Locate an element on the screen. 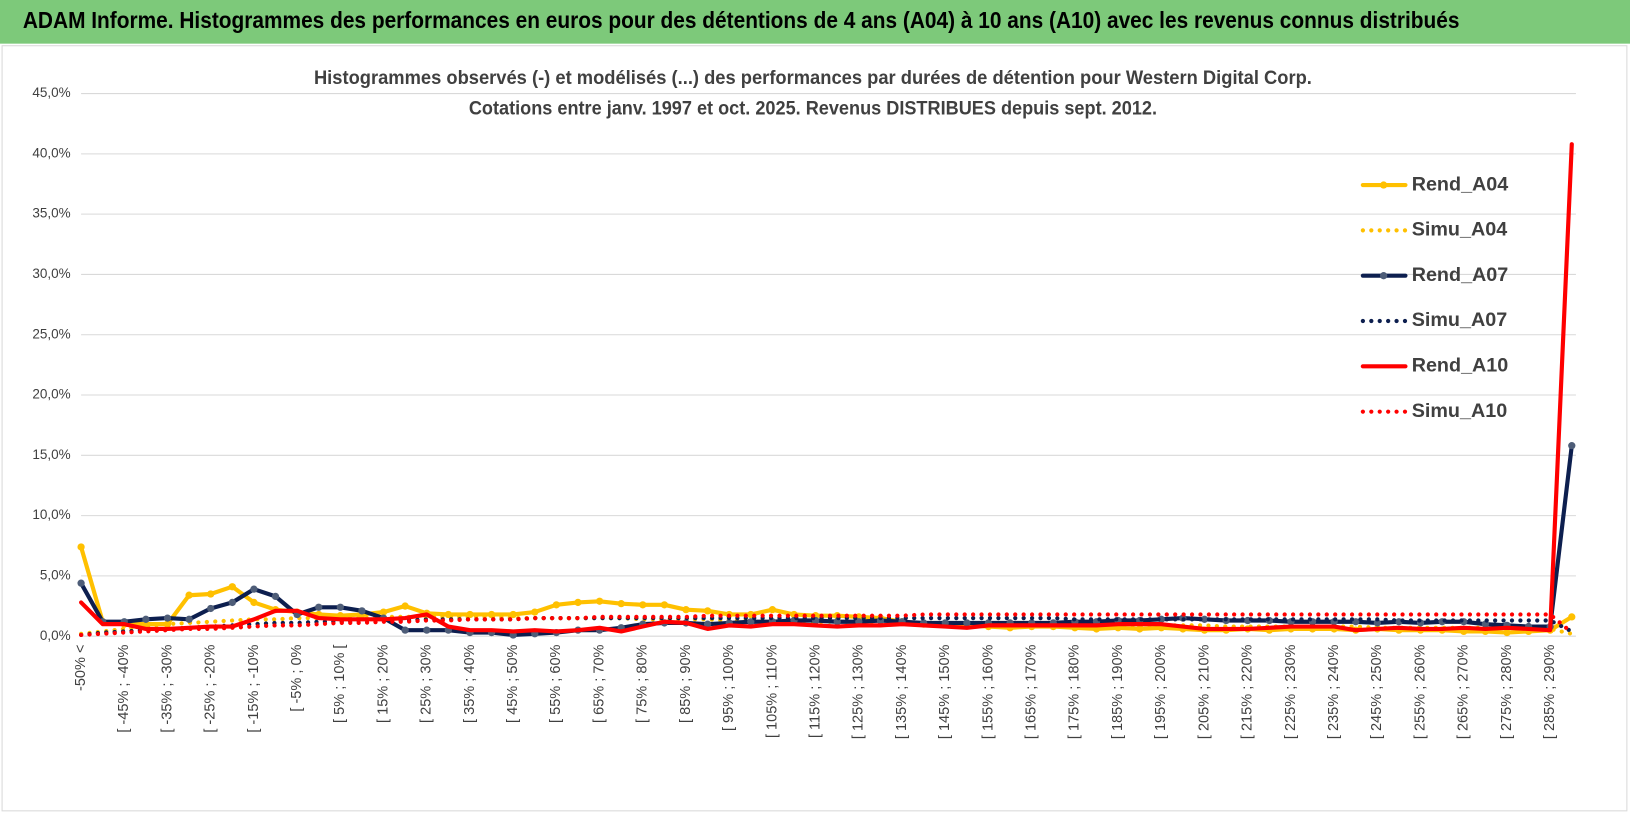  y-tick-label: 35,0% is located at coordinates (51, 213).